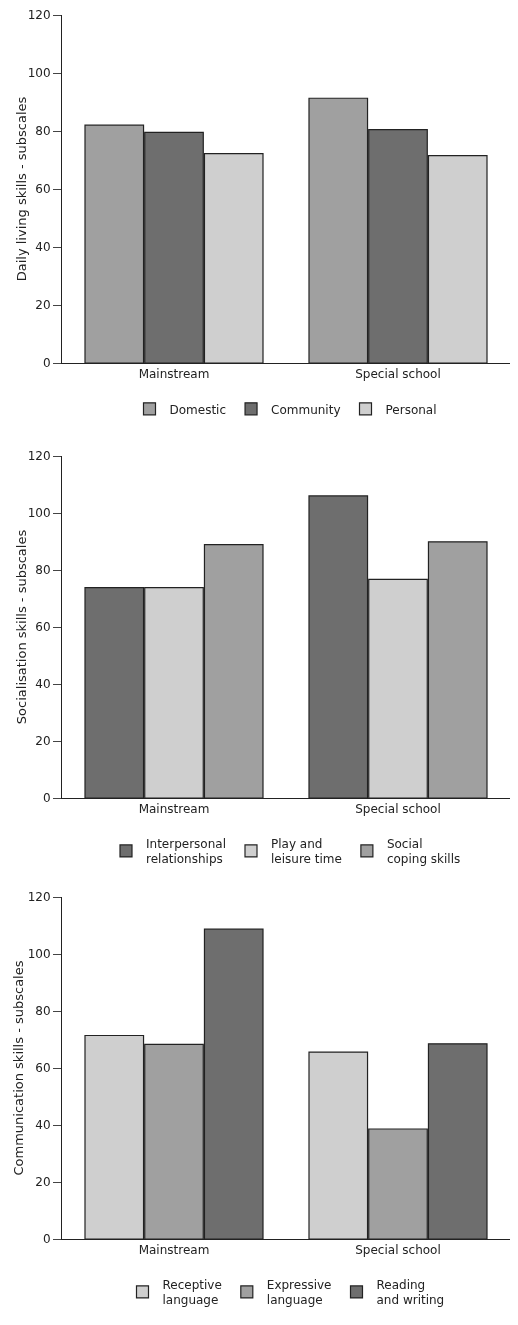 This screenshot has height=1325, width=518. Describe the element at coordinates (306, 851) in the screenshot. I see `legend-label: Play and leisure time` at that location.